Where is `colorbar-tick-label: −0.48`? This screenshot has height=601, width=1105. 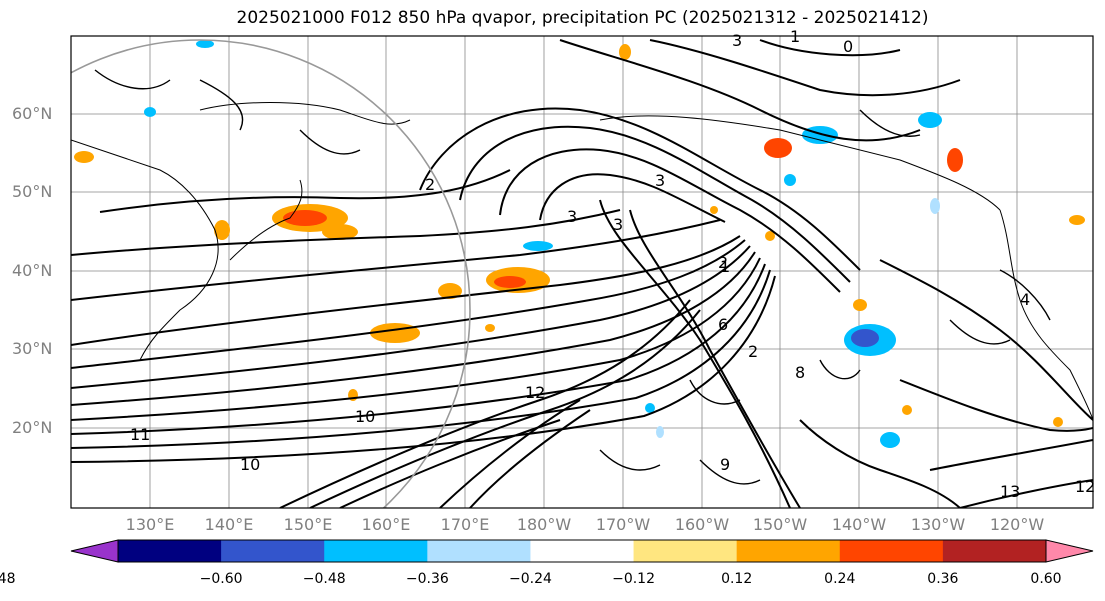 colorbar-tick-label: −0.48 is located at coordinates (324, 579).